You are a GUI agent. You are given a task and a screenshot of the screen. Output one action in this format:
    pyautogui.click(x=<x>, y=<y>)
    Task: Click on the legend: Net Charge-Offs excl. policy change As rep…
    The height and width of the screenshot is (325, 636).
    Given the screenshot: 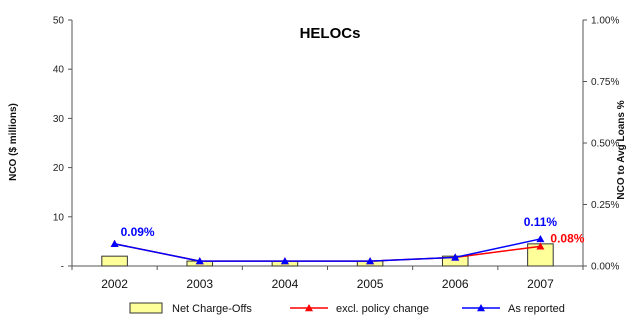 What is the action you would take?
    pyautogui.click(x=347, y=308)
    